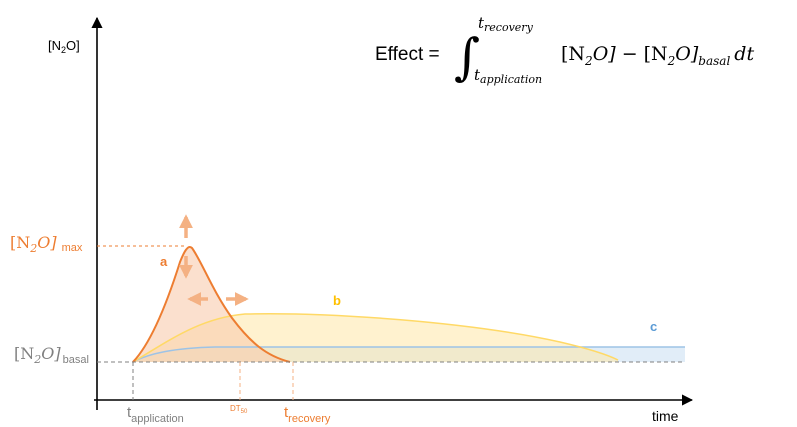 This screenshot has height=427, width=797. What do you see at coordinates (665, 416) in the screenshot?
I see `x-axis-label: time` at bounding box center [665, 416].